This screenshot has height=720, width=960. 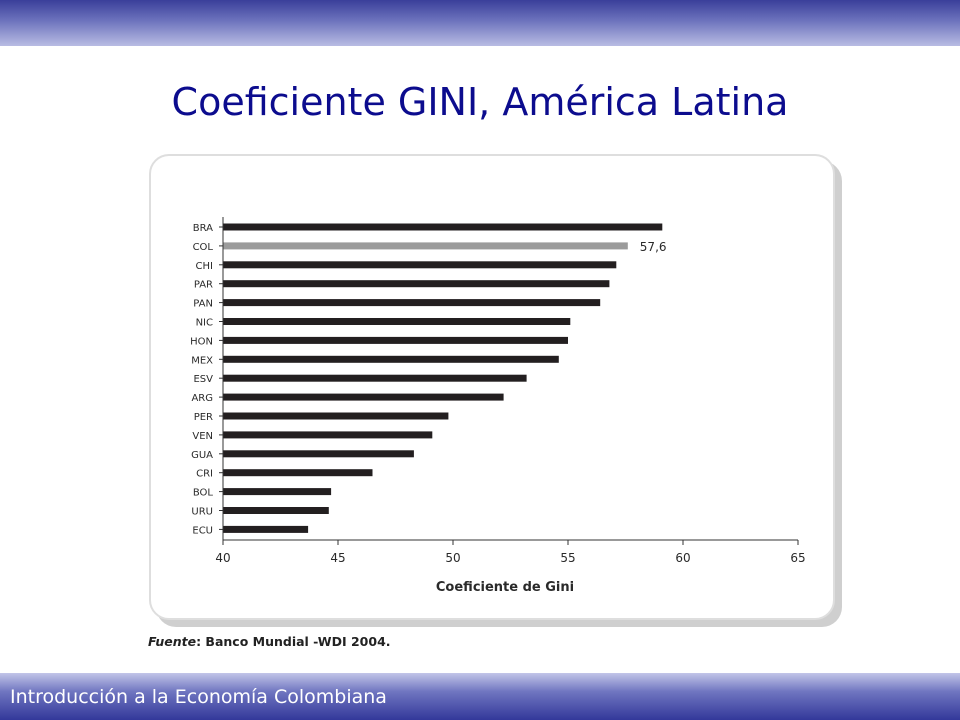 I want to click on category-label-col: COL, so click(x=203, y=247).